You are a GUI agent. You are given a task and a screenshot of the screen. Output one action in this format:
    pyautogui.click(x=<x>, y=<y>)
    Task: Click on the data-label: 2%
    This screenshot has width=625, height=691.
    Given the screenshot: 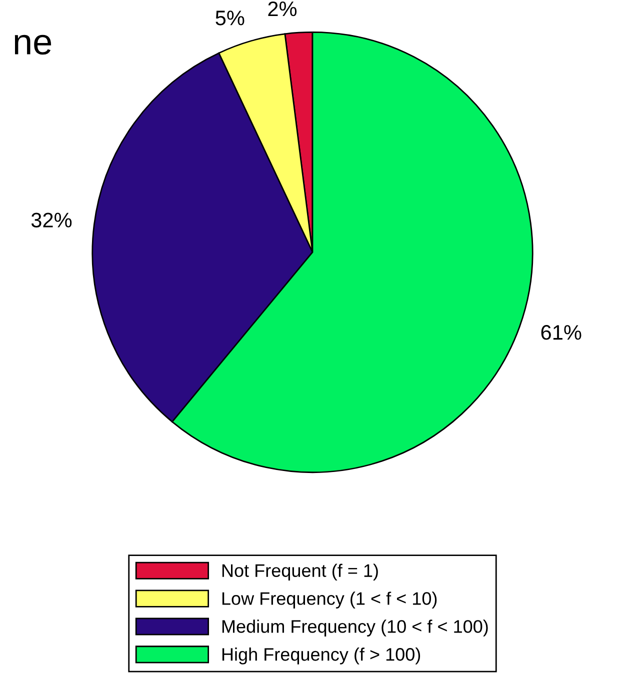 What is the action you would take?
    pyautogui.click(x=282, y=8)
    